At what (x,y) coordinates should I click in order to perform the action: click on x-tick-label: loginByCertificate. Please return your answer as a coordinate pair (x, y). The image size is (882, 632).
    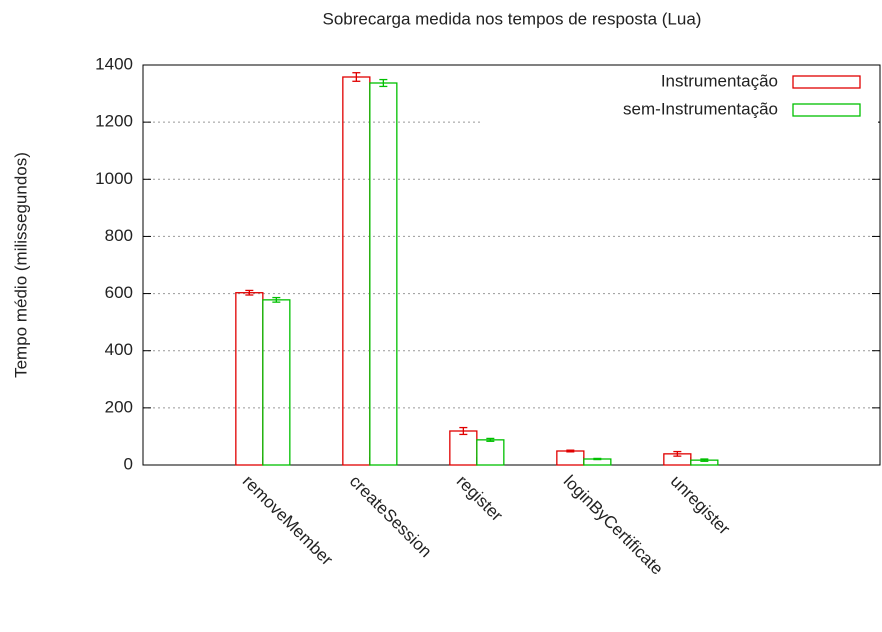
    Looking at the image, I should click on (613, 525).